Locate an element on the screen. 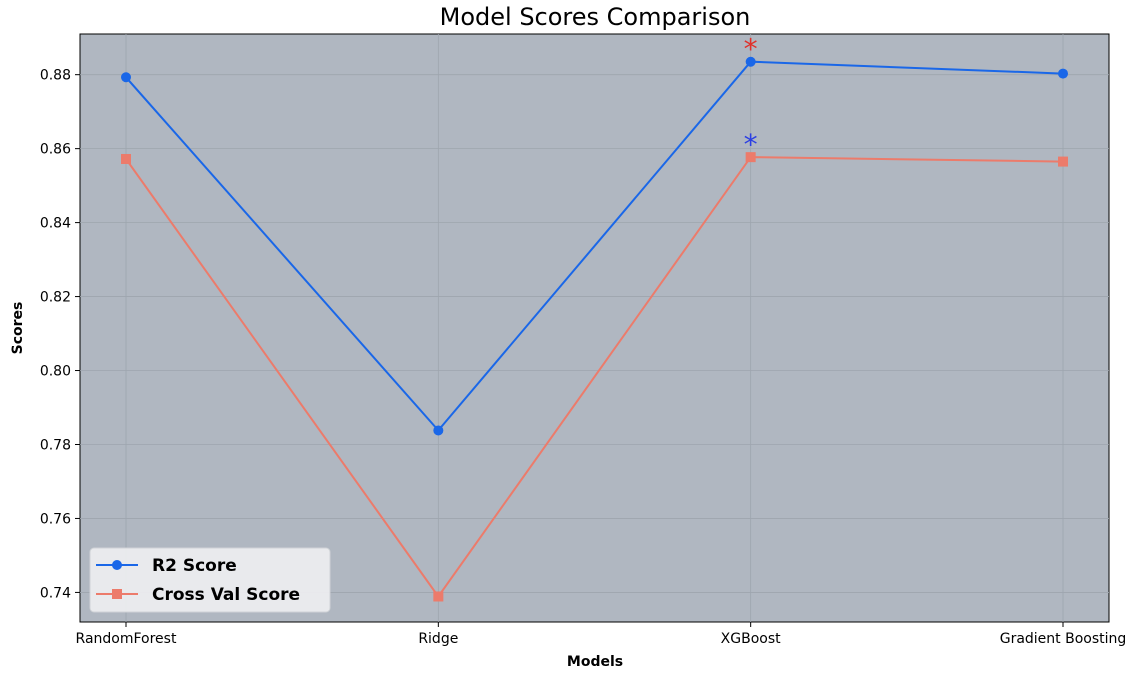  annotation-layer: ** is located at coordinates (751, 97).